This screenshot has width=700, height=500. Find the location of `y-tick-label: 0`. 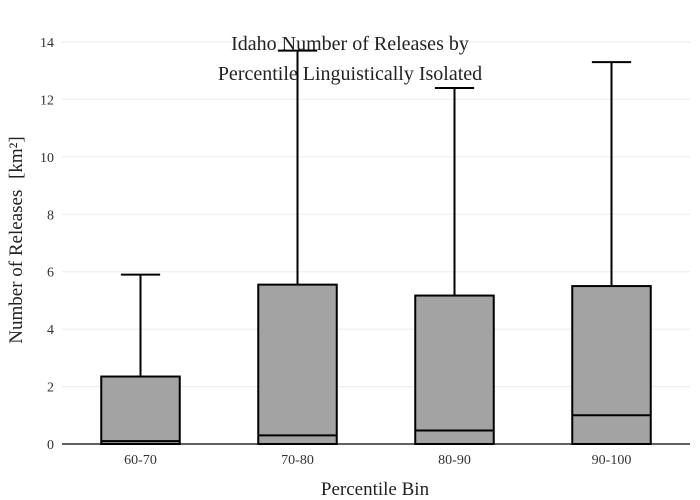

y-tick-label: 0 is located at coordinates (50, 445).